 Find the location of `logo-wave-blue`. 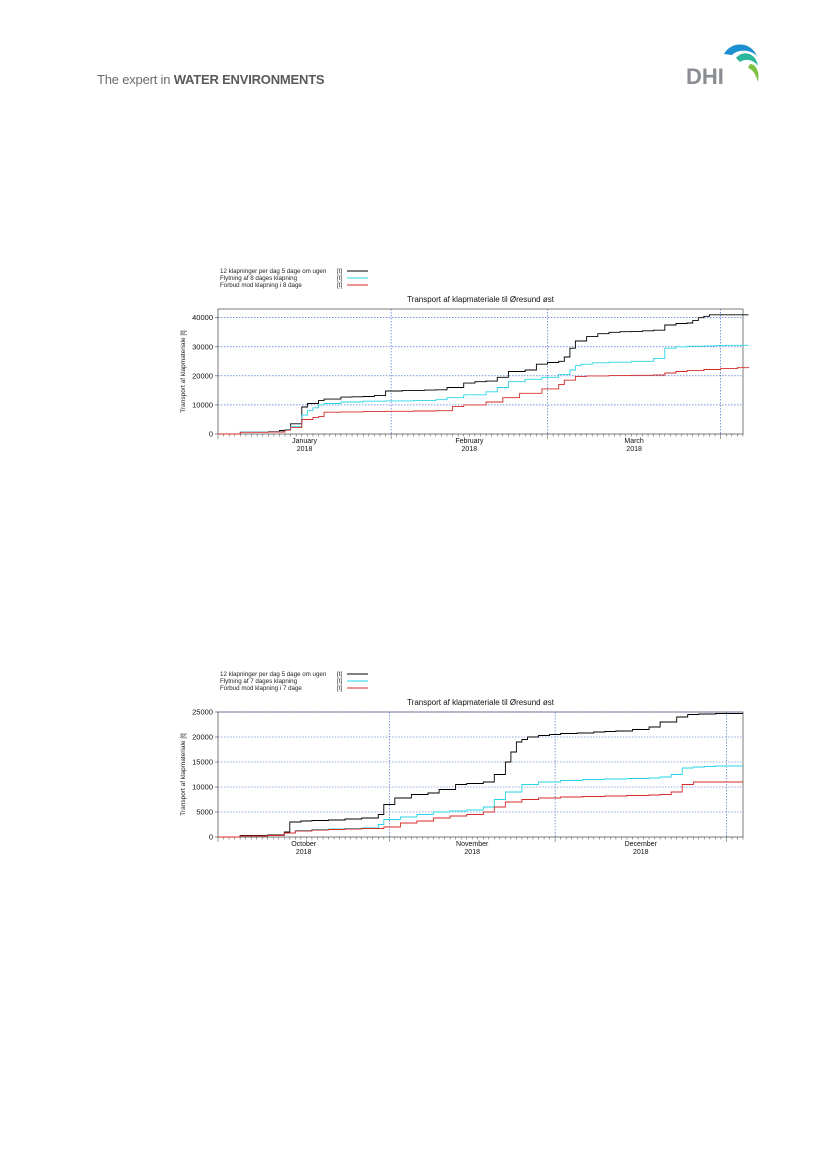

logo-wave-blue is located at coordinates (740, 50).